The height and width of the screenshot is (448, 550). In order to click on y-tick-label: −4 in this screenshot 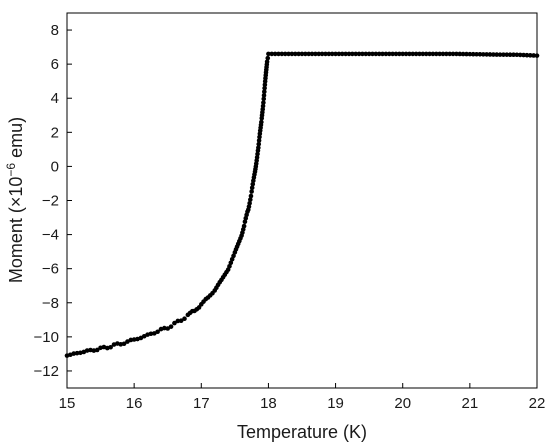, I will do `click(50, 235)`.